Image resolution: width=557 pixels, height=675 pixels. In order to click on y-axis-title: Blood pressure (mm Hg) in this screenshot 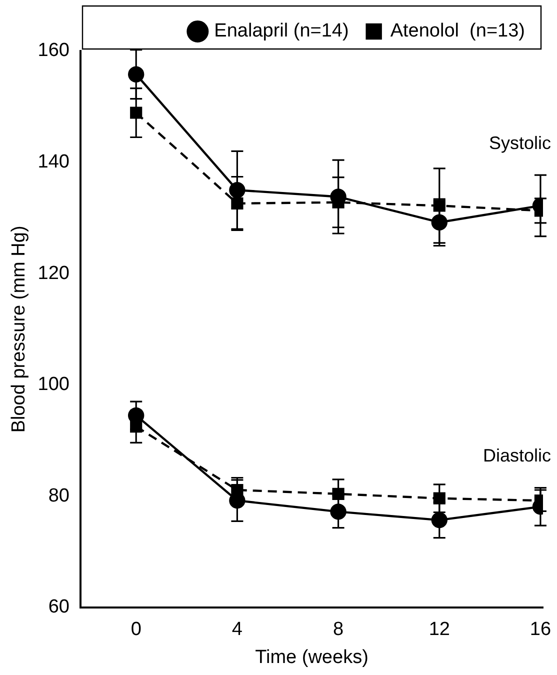, I will do `click(19, 329)`.